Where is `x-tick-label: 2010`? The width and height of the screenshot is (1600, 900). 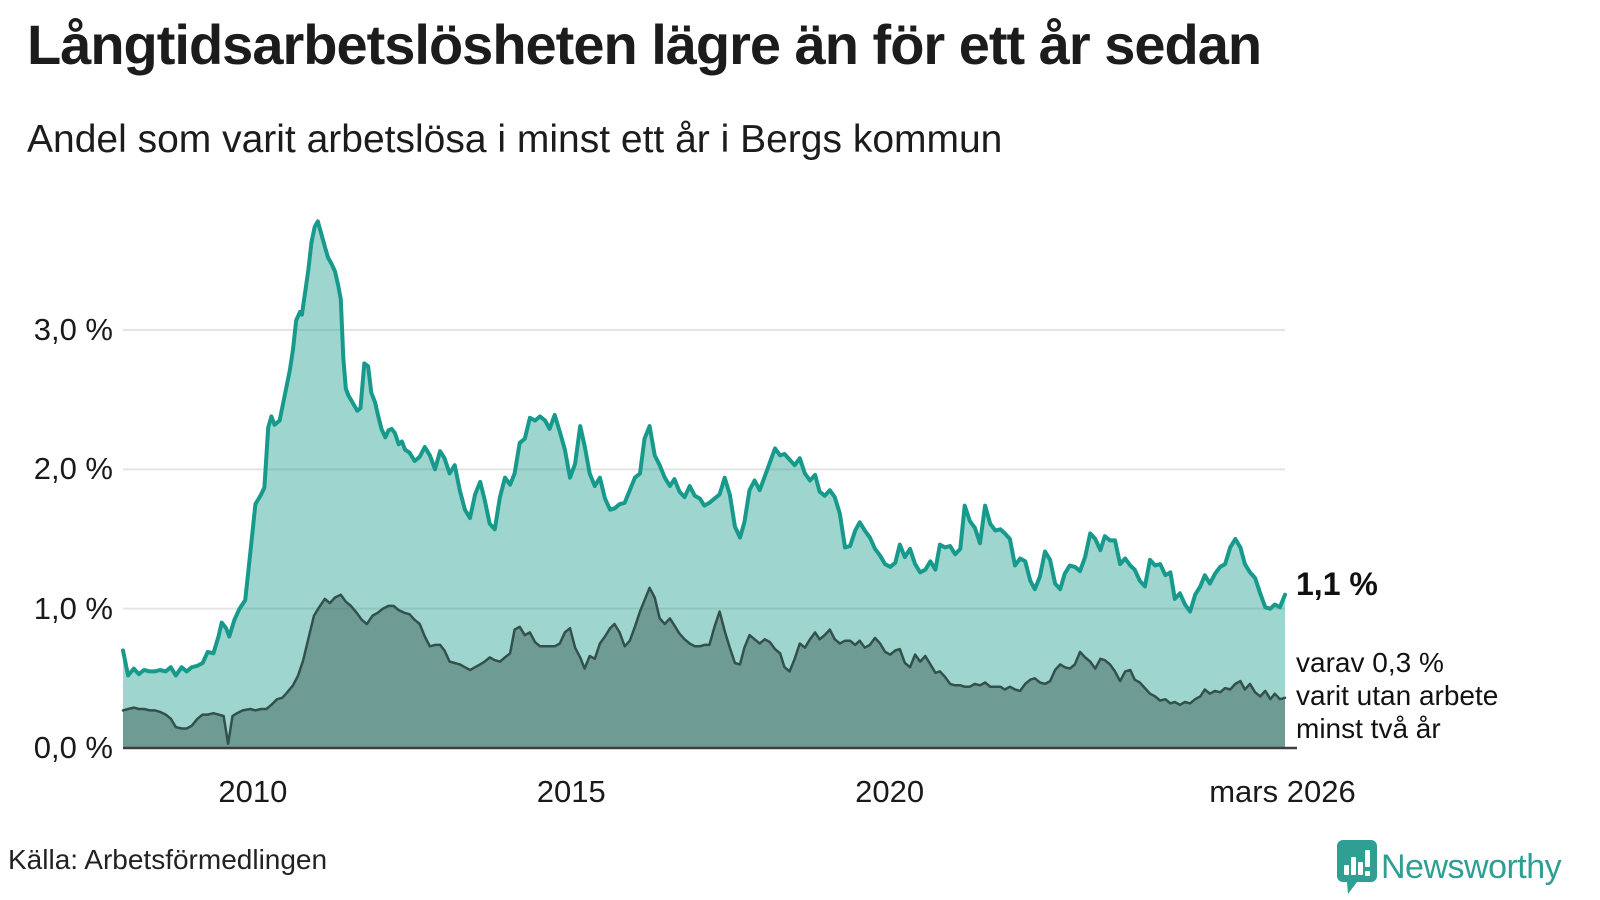 x-tick-label: 2010 is located at coordinates (253, 791).